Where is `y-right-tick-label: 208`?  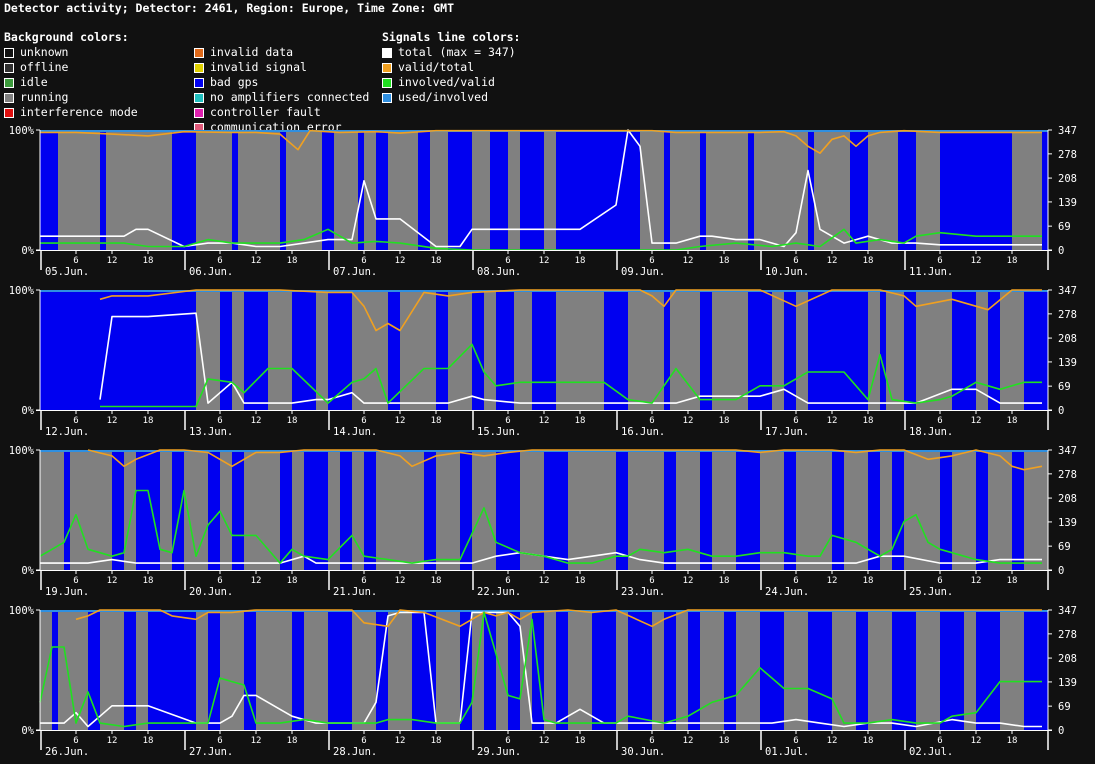 y-right-tick-label: 208 is located at coordinates (1067, 339).